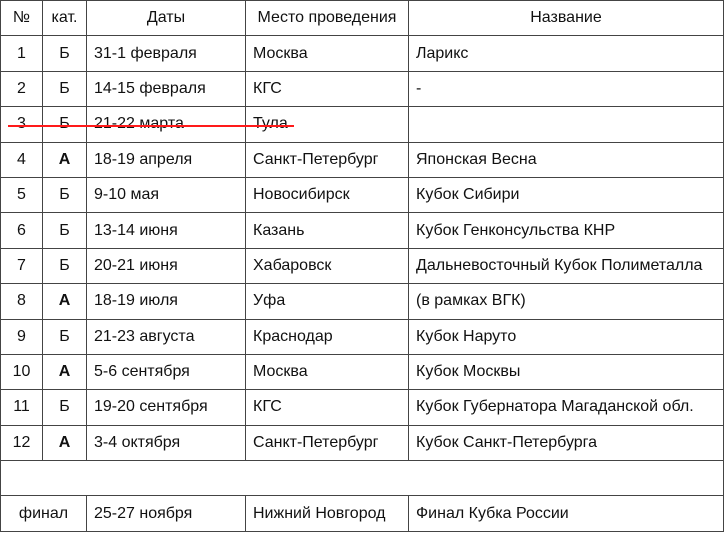 This screenshot has width=724, height=538. Describe the element at coordinates (21, 336) in the screenshot. I see `row-num: 9` at that location.